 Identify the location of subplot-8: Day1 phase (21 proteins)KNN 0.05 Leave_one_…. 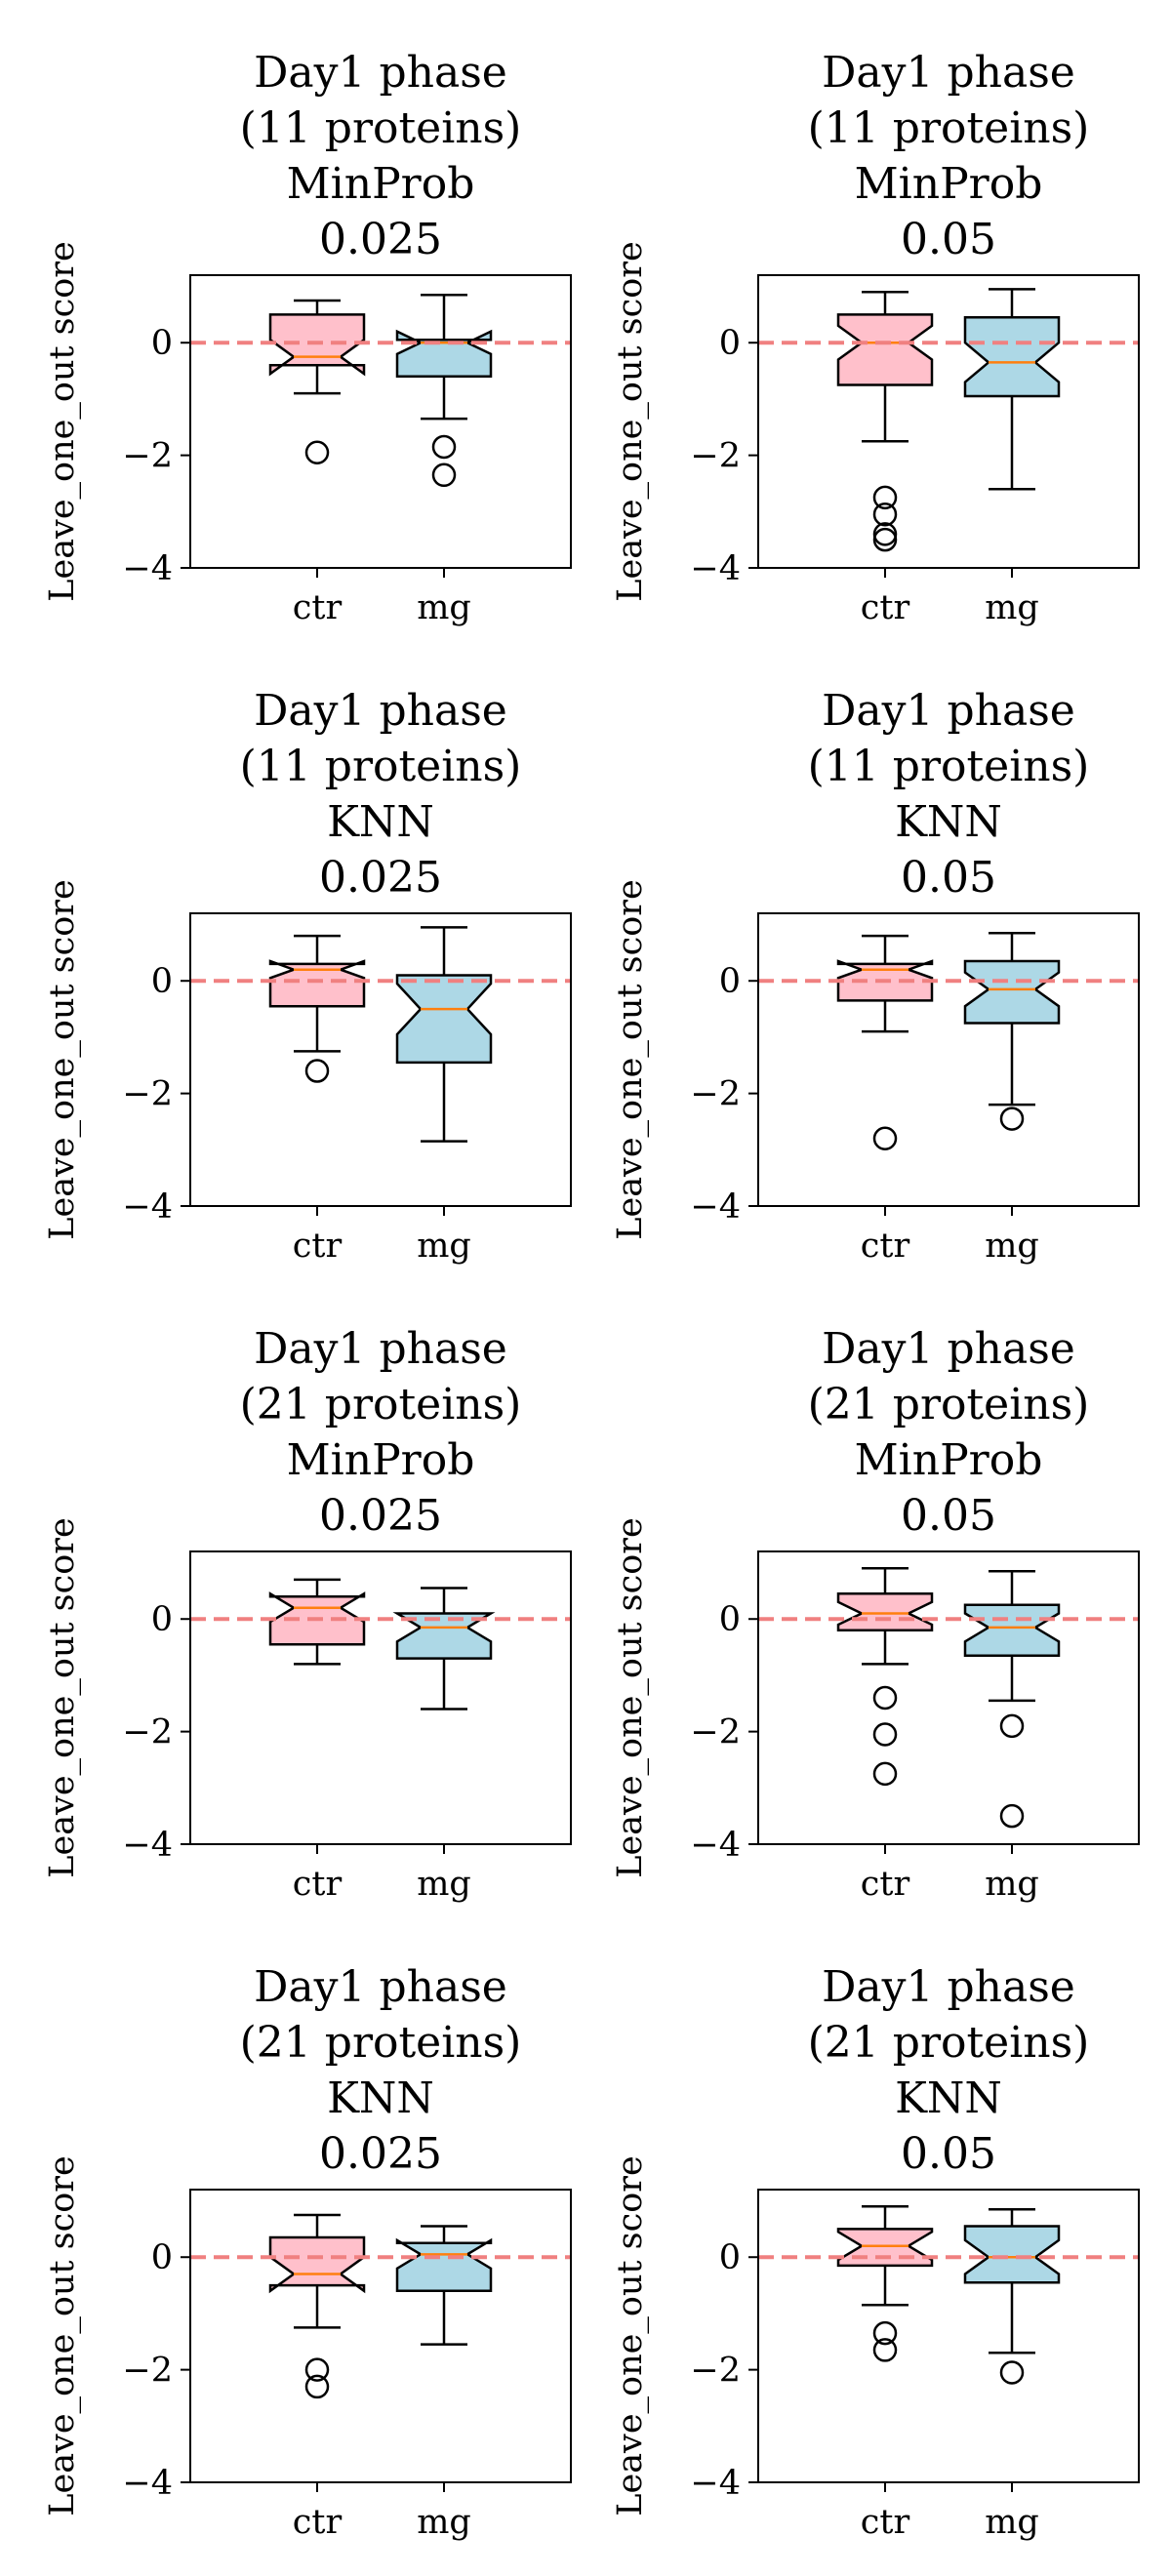
(875, 2252).